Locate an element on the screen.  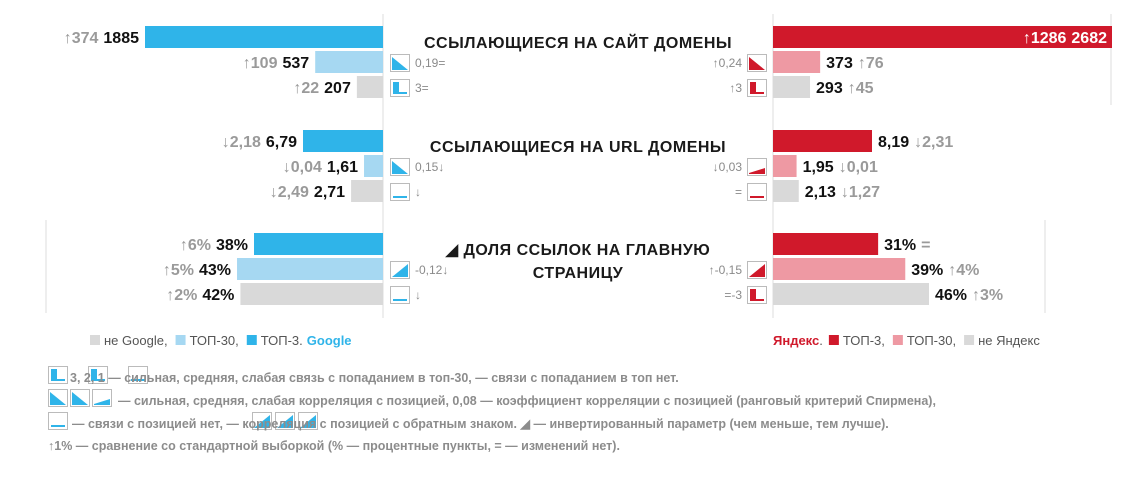
google-delta-label: ↓2,49 is located at coordinates (289, 192).